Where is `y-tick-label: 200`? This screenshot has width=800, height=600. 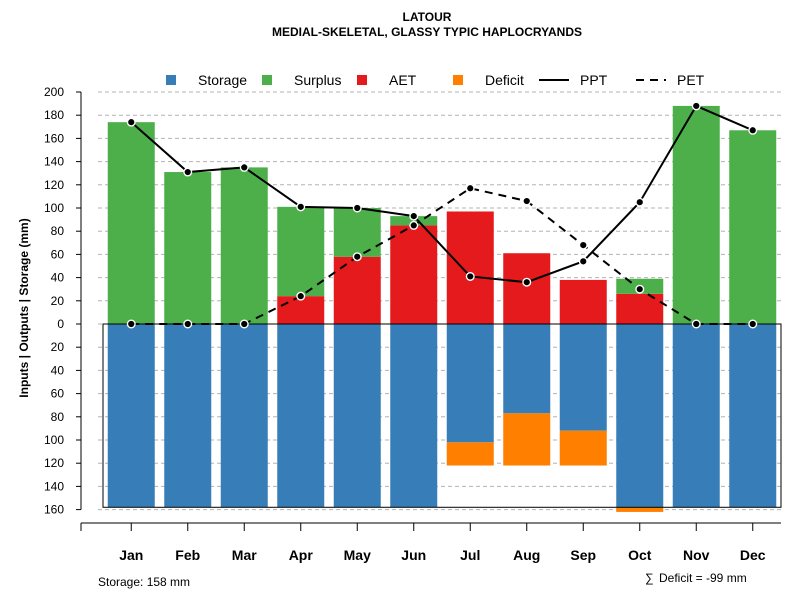
y-tick-label: 200 is located at coordinates (54, 92).